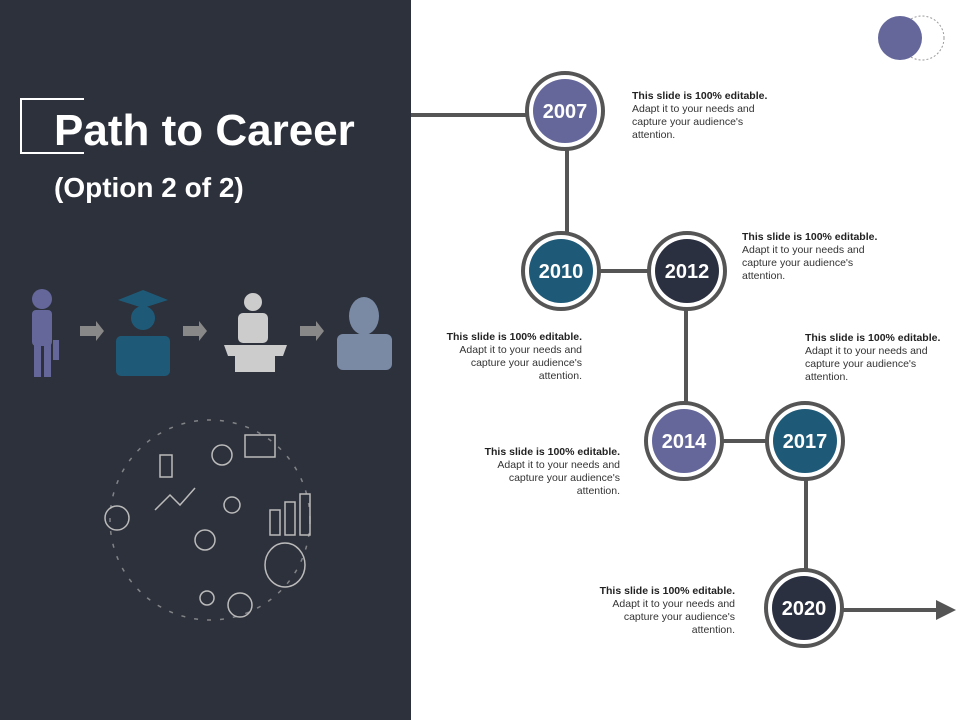  Describe the element at coordinates (946, 610) in the screenshot. I see `arrow-head-icon` at that location.